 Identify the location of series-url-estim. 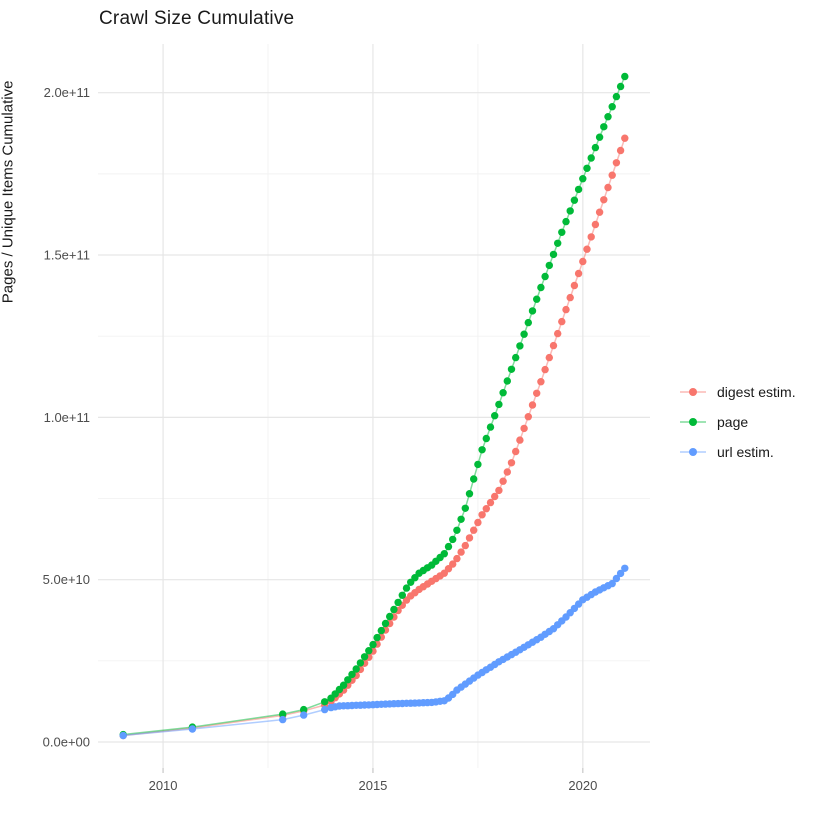
(374, 652).